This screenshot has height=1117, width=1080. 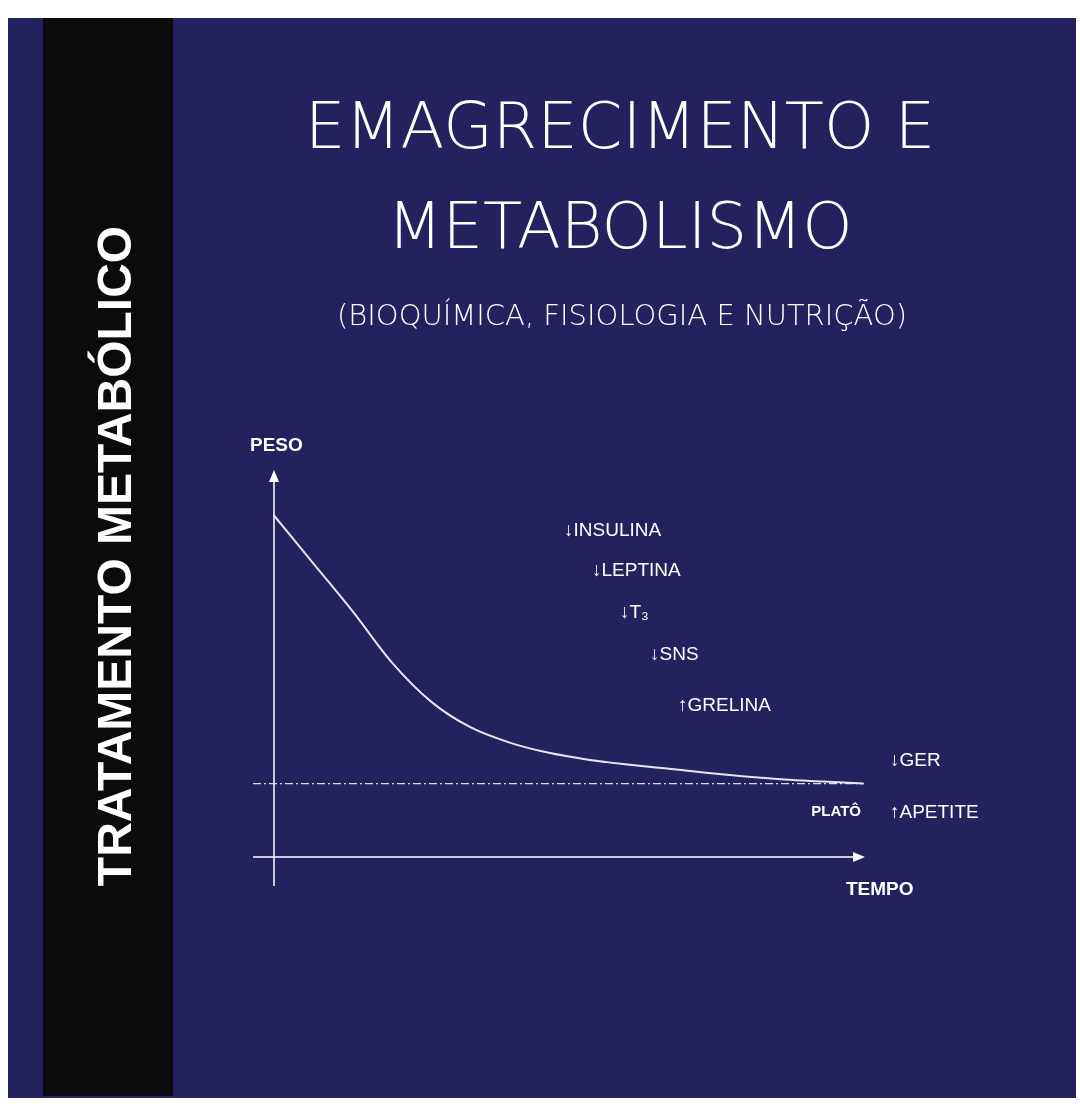 What do you see at coordinates (674, 653) in the screenshot?
I see `annotation: ↓SNS` at bounding box center [674, 653].